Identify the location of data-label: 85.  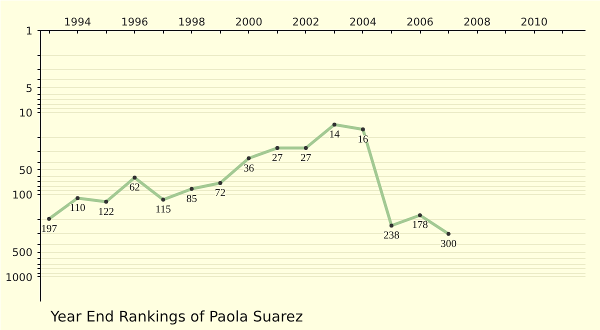
(192, 199).